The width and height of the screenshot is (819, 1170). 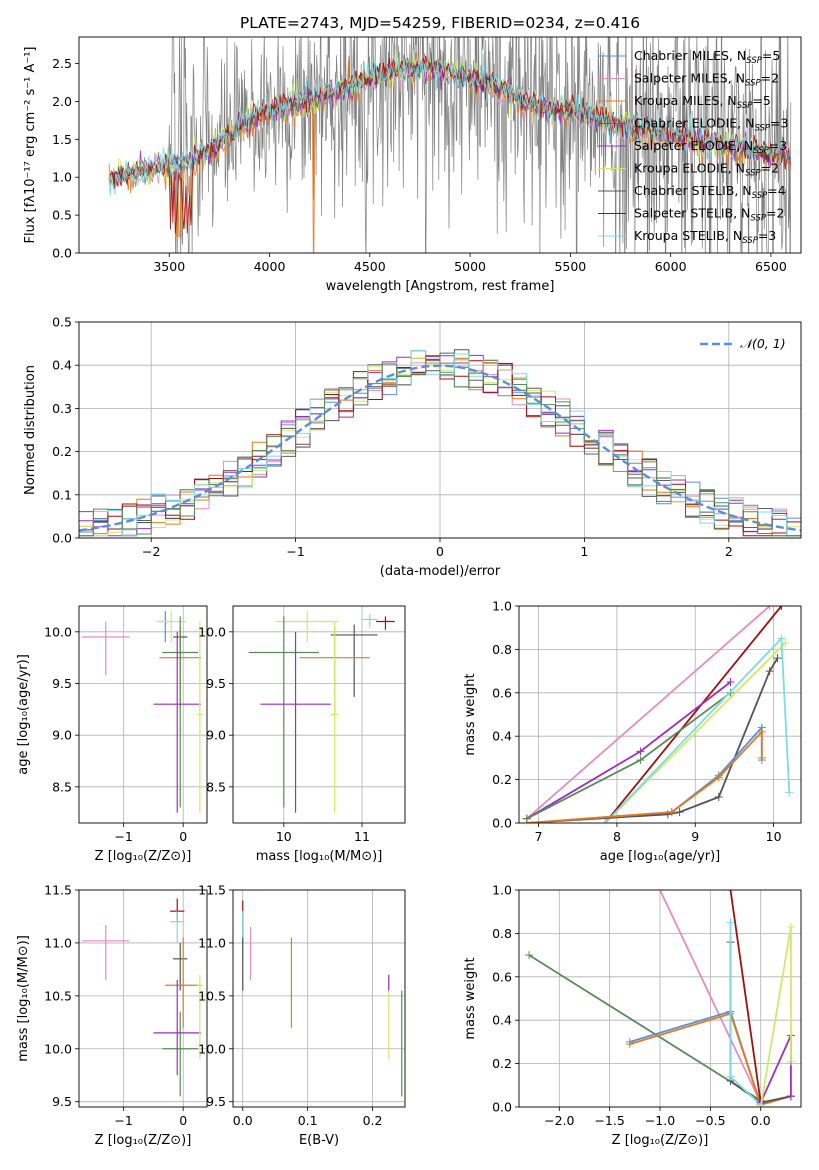 I want to click on y-tick-label: 1.5, so click(x=62, y=139).